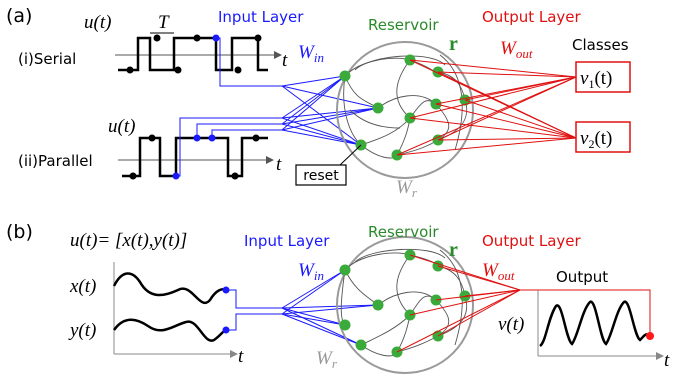 This screenshot has width=689, height=374. What do you see at coordinates (19, 232) in the screenshot?
I see `panel-b-label: (b)` at bounding box center [19, 232].